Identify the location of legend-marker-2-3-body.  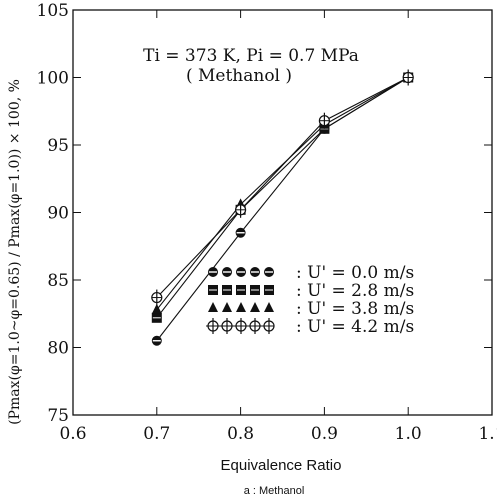
(255, 307).